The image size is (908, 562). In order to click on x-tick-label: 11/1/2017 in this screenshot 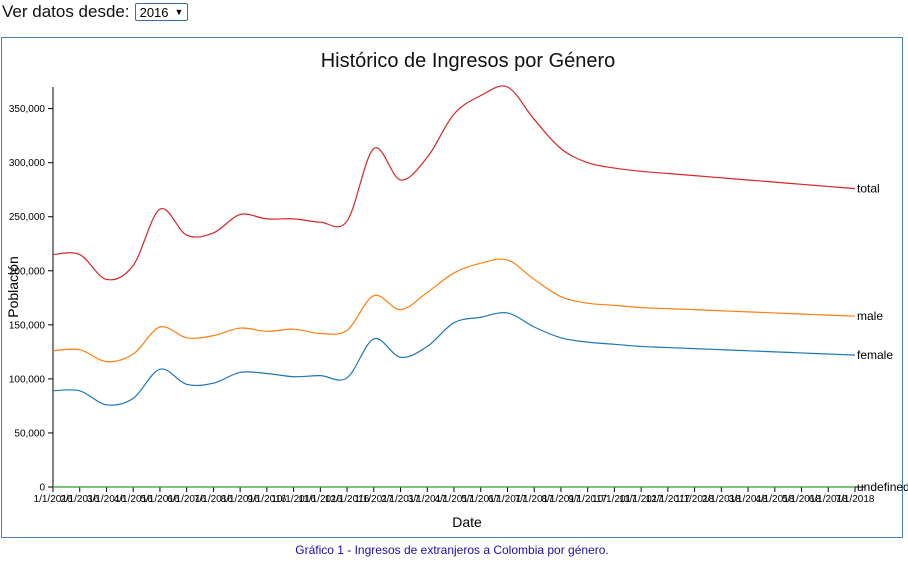, I will do `click(641, 499)`.